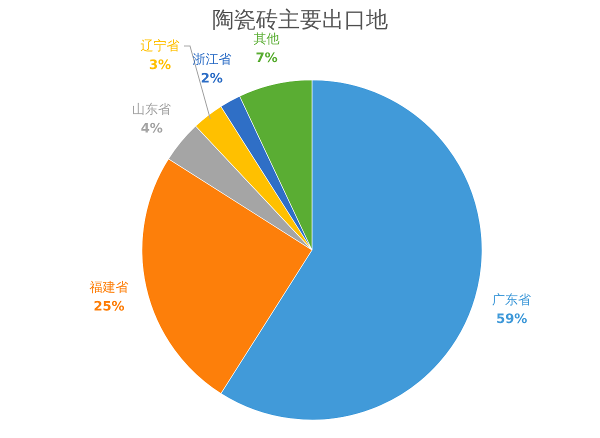 The image size is (600, 438). I want to click on data-label: 2%, so click(211, 79).